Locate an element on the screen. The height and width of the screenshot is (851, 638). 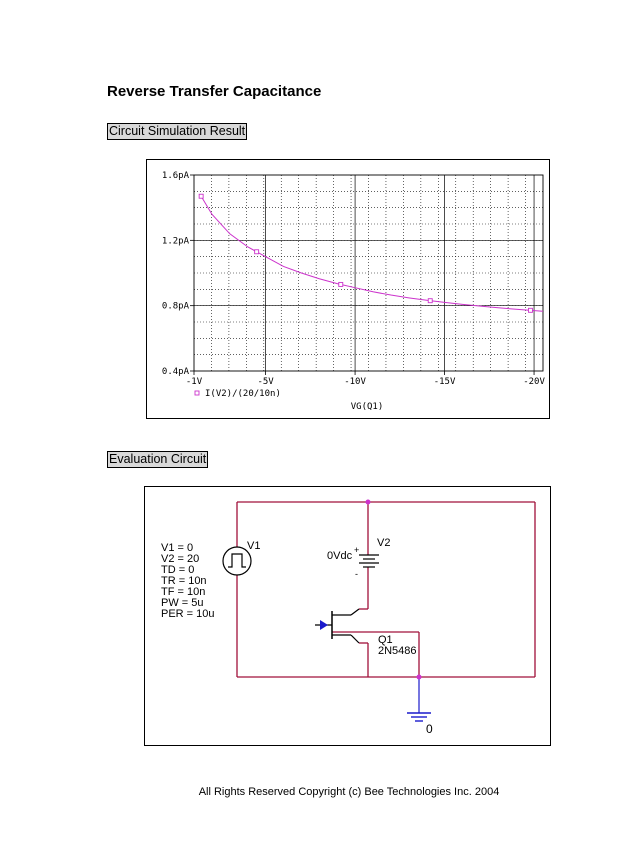
v1-param: PER = 10u is located at coordinates (188, 614).